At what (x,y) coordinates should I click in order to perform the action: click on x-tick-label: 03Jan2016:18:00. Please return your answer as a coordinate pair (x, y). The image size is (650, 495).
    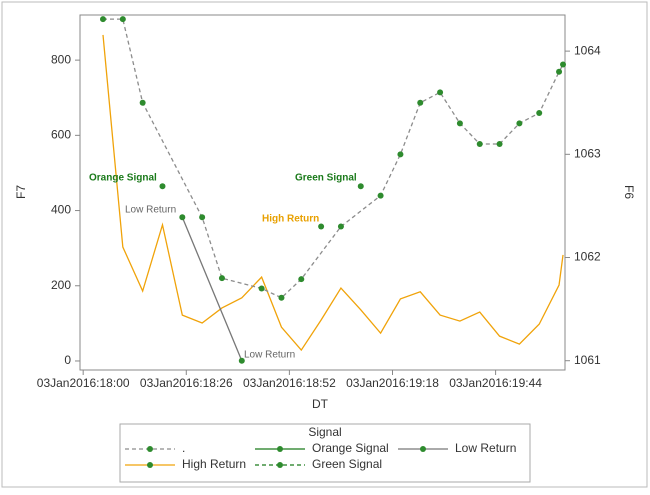
    Looking at the image, I should click on (83, 383).